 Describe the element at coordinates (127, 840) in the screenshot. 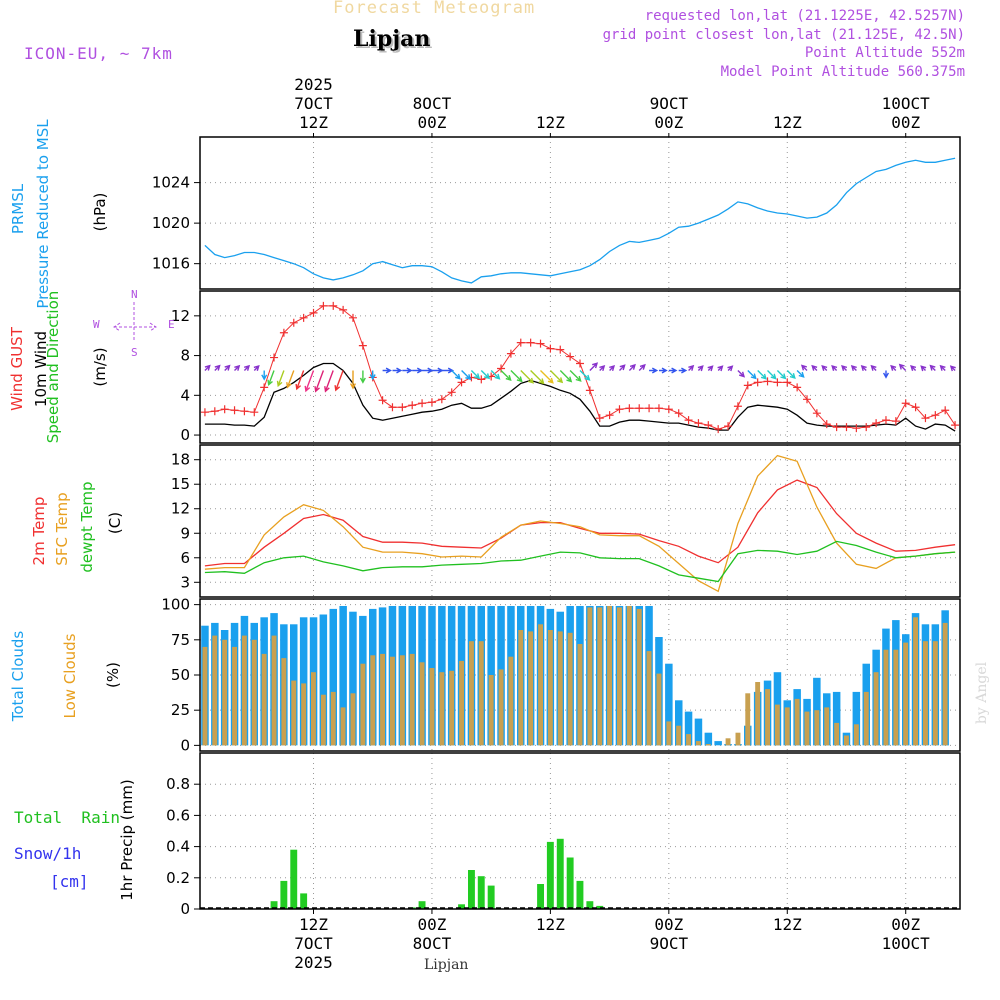

I see `precip-unit: 1hr Precip (mm)` at that location.